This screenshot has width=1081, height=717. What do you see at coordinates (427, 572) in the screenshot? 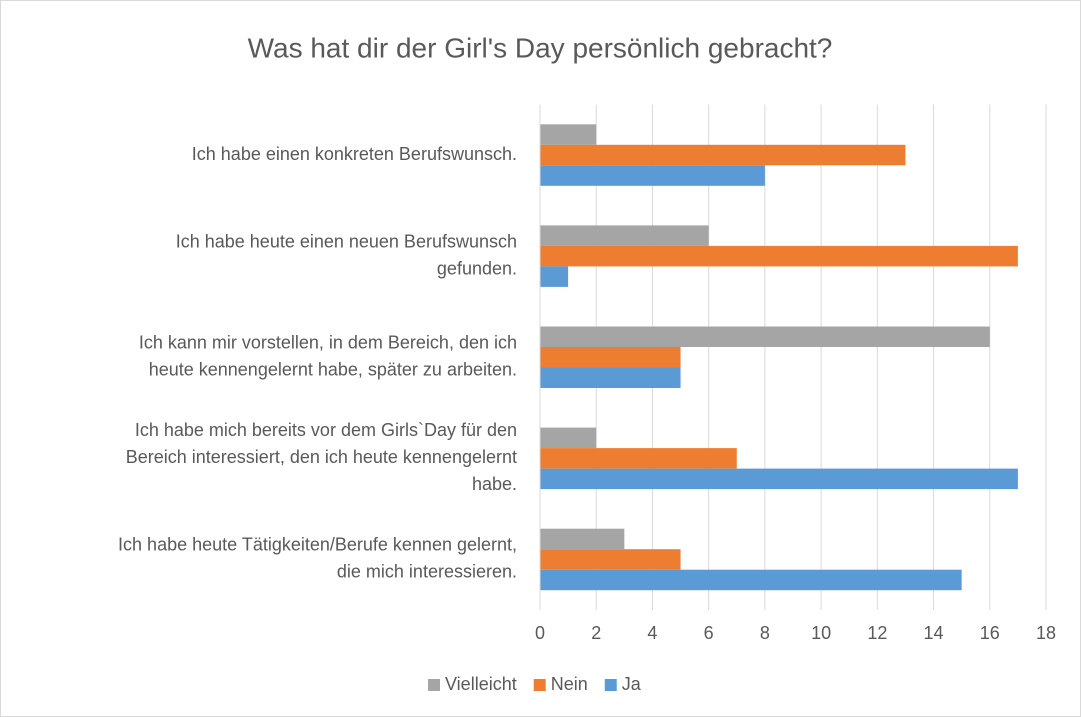
I see `y-tick-label: die mich interessieren.` at bounding box center [427, 572].